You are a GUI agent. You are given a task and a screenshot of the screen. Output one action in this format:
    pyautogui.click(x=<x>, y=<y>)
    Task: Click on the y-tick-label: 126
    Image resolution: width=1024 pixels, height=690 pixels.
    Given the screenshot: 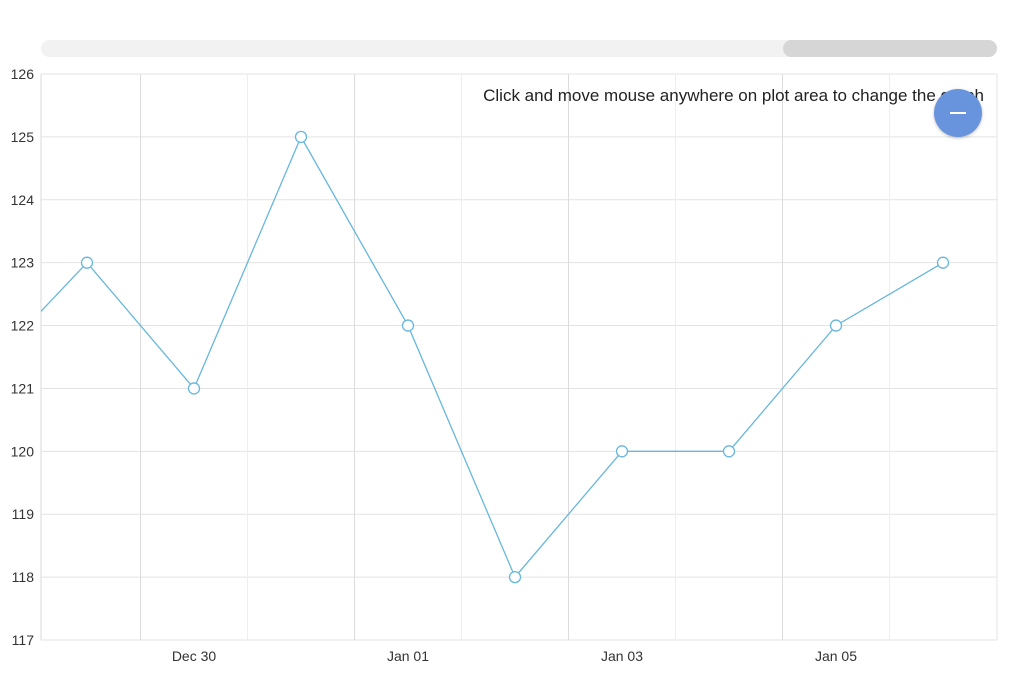 What is the action you would take?
    pyautogui.click(x=23, y=74)
    